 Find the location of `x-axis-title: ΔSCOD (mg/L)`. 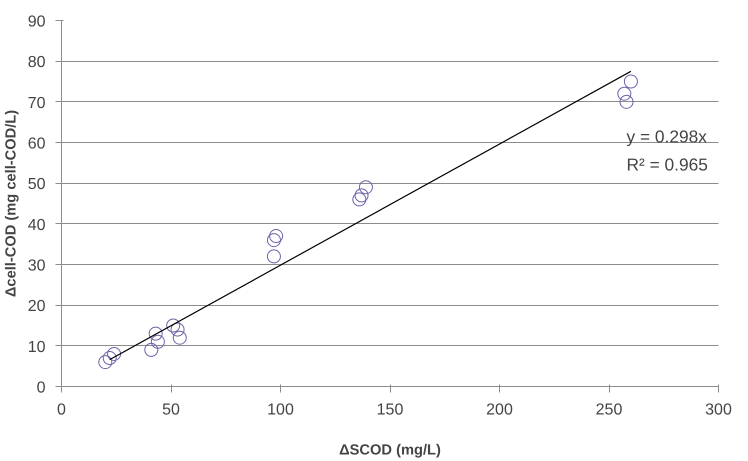

x-axis-title: ΔSCOD (mg/L) is located at coordinates (390, 450).